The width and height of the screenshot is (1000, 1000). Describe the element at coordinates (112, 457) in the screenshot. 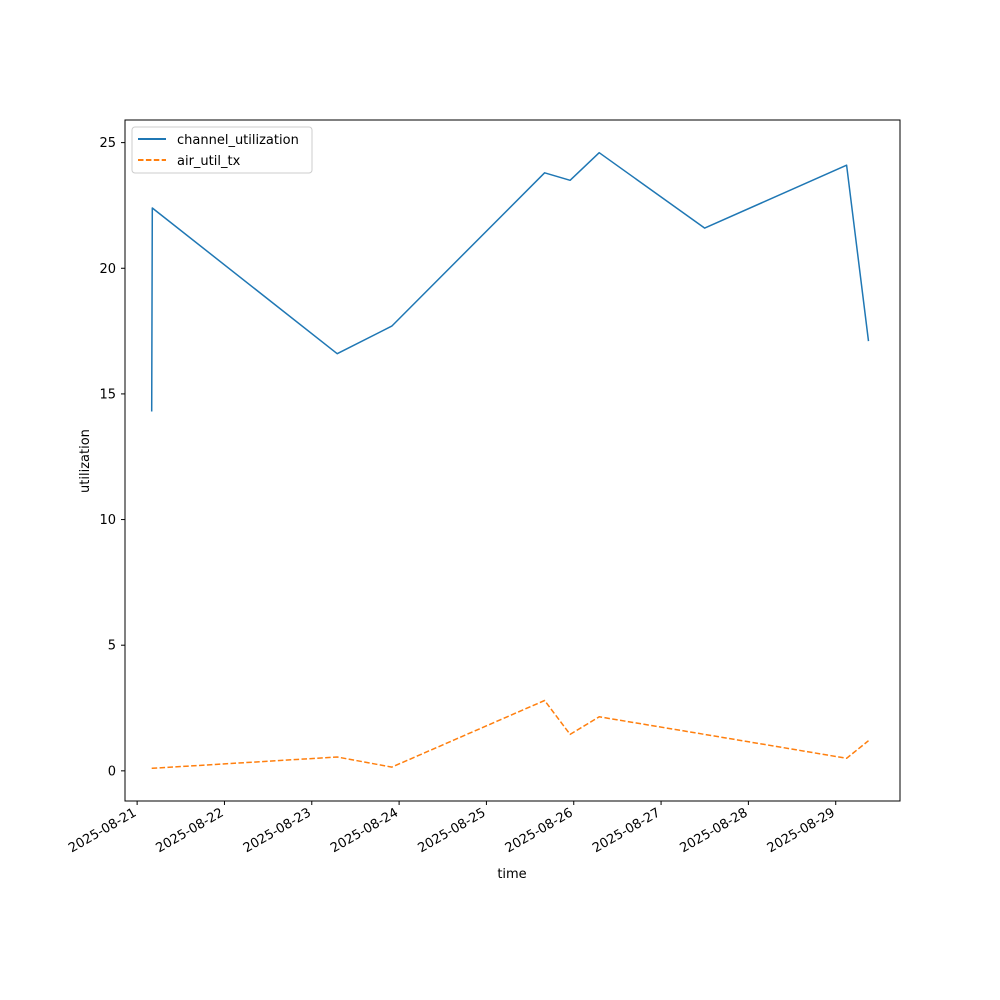

I see `y-axis: 0 5 10 15 20 25` at that location.